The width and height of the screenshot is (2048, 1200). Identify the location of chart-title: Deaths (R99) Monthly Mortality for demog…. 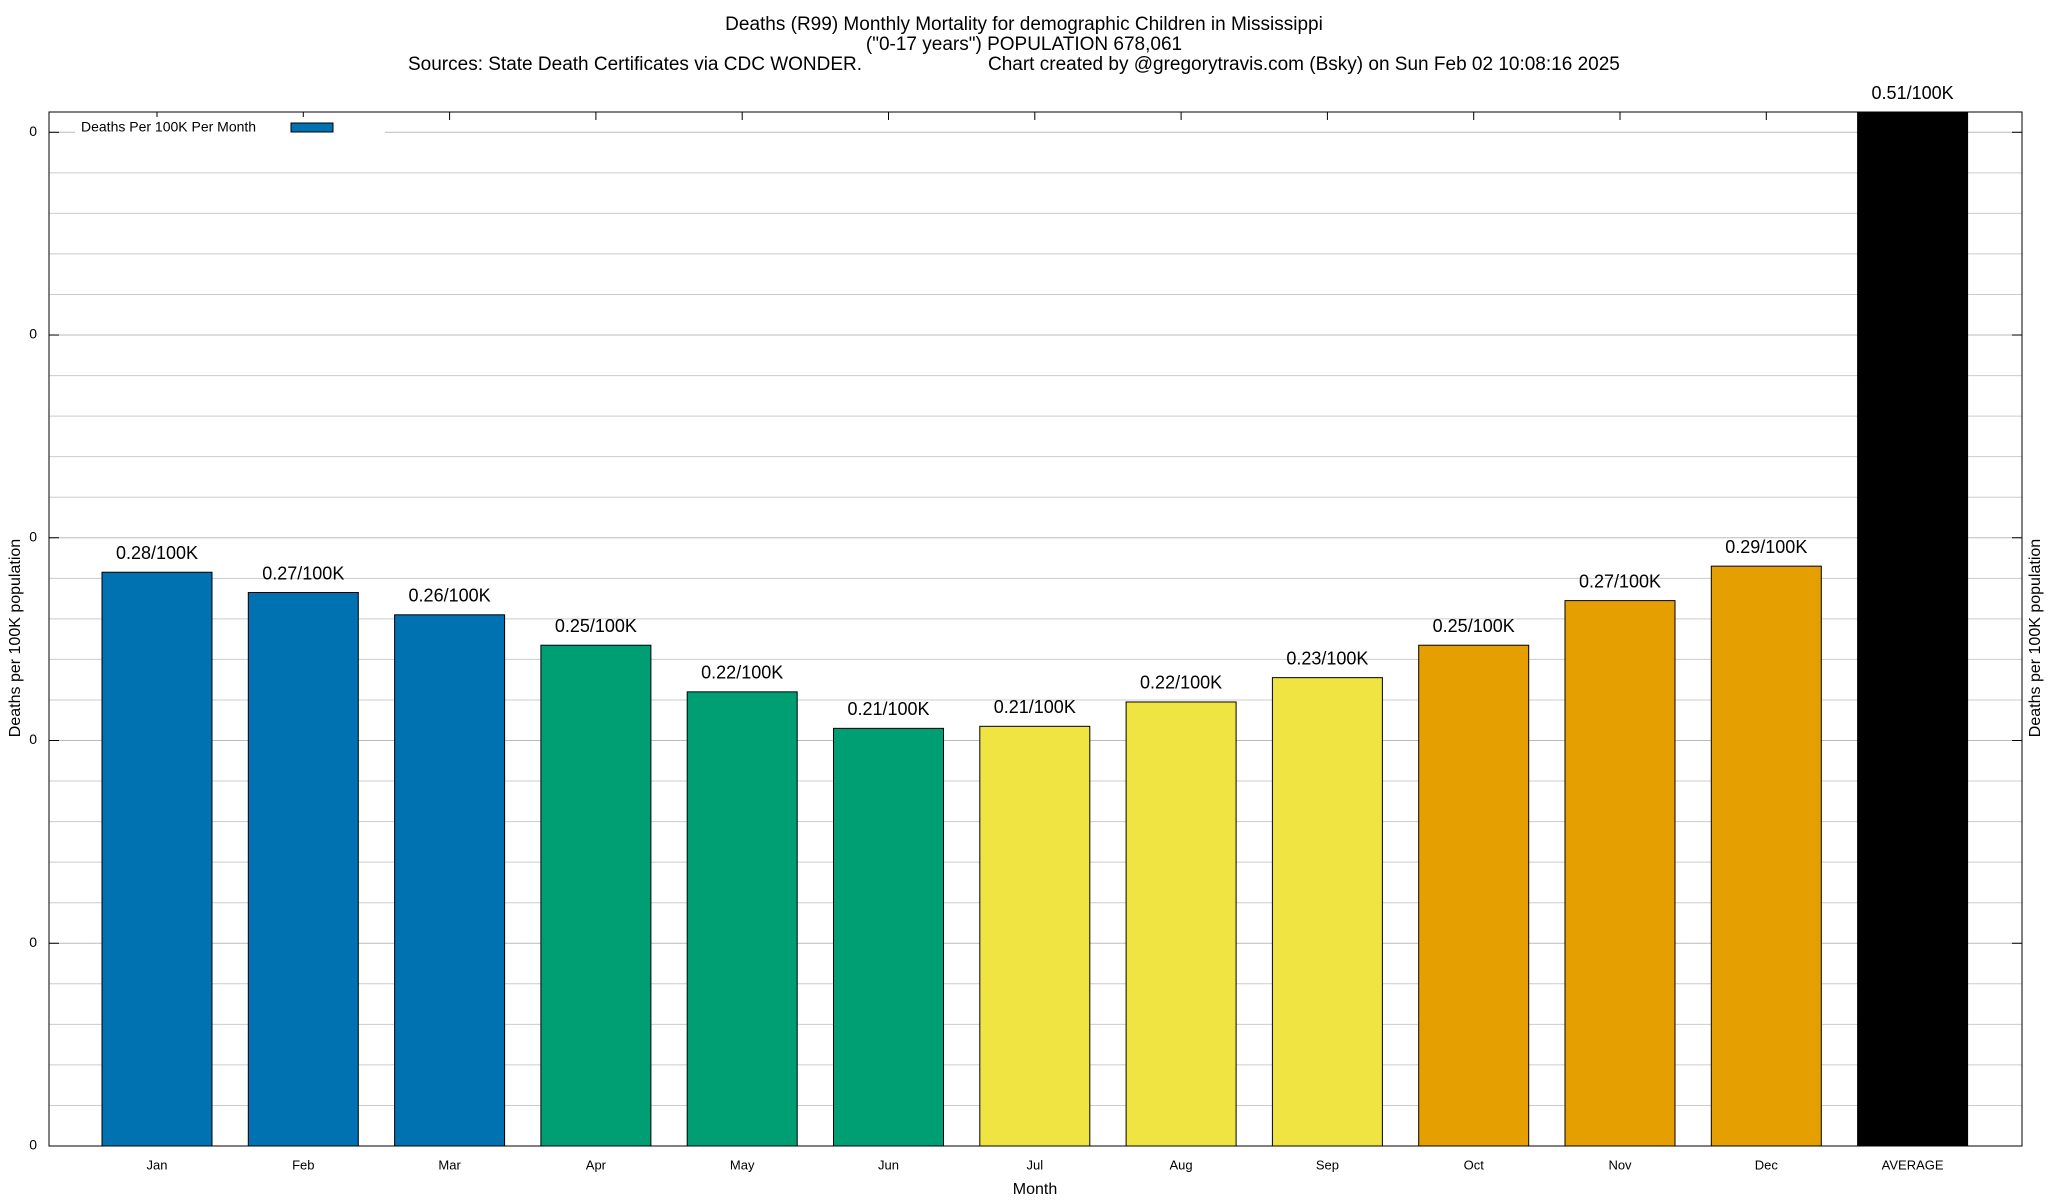
(1024, 24).